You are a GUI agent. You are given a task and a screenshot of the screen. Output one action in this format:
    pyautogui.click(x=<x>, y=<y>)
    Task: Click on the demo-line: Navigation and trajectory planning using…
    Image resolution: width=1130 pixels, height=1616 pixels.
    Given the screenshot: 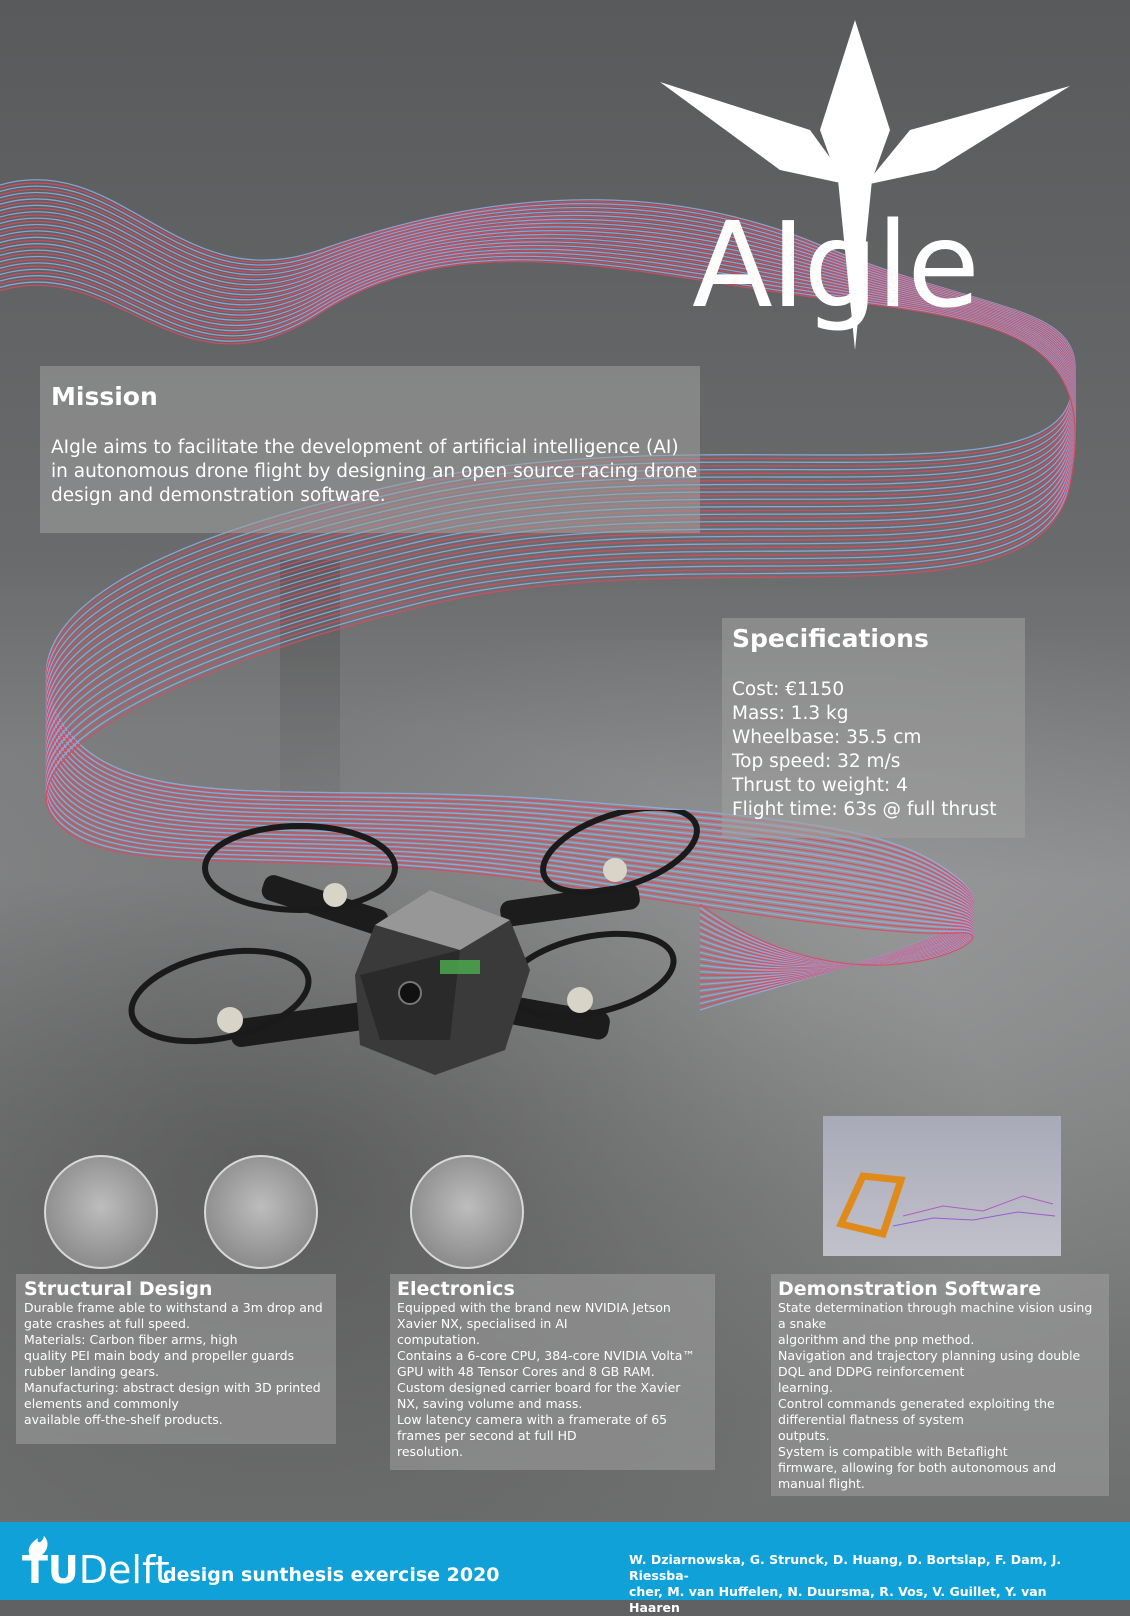 What is the action you would take?
    pyautogui.click(x=929, y=1355)
    